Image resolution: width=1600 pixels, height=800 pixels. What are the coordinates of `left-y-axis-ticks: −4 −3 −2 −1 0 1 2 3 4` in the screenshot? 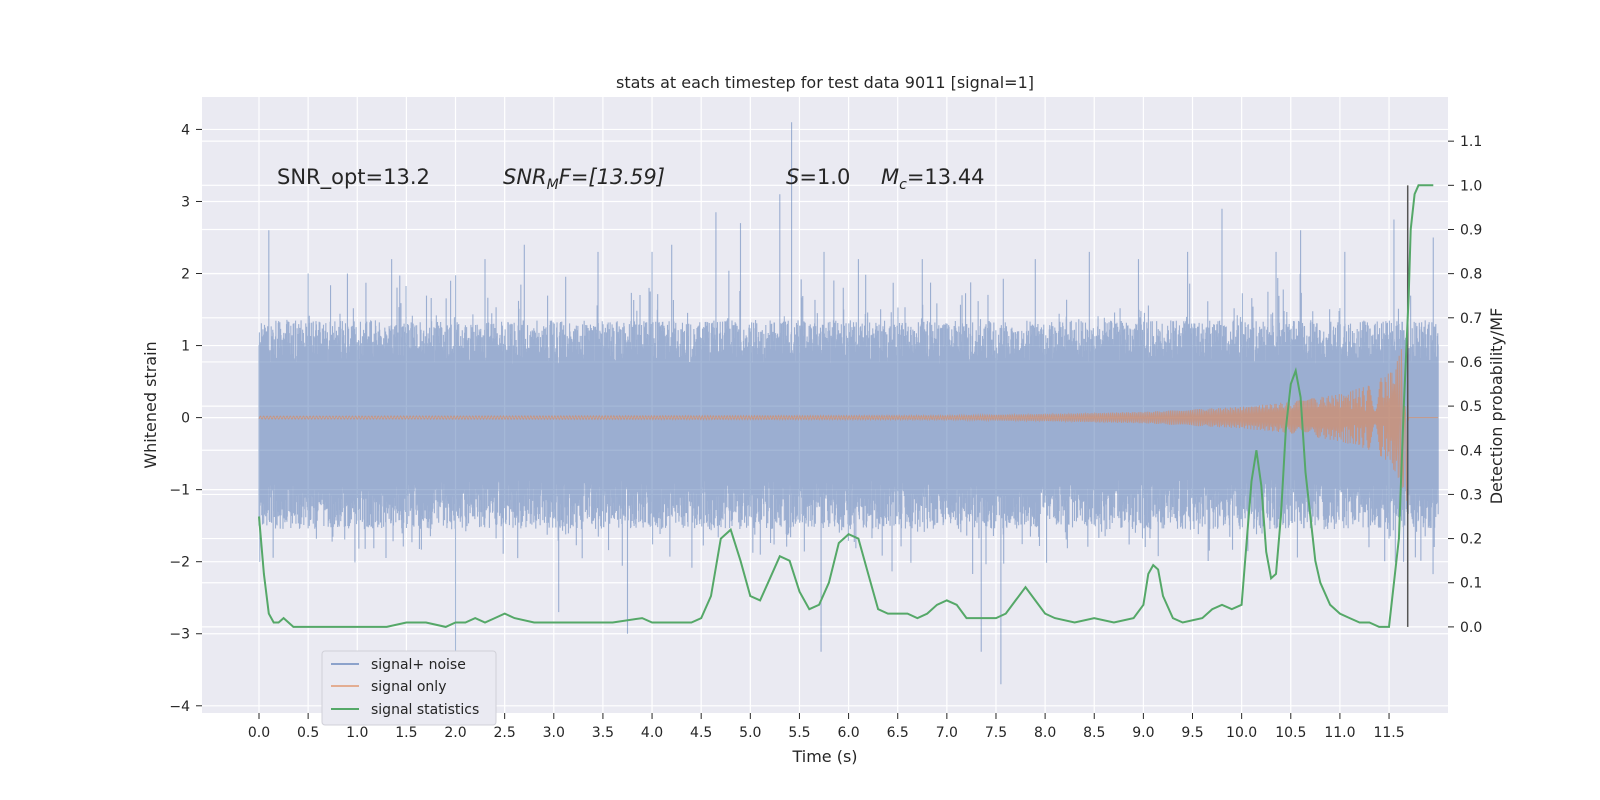 It's located at (185, 418).